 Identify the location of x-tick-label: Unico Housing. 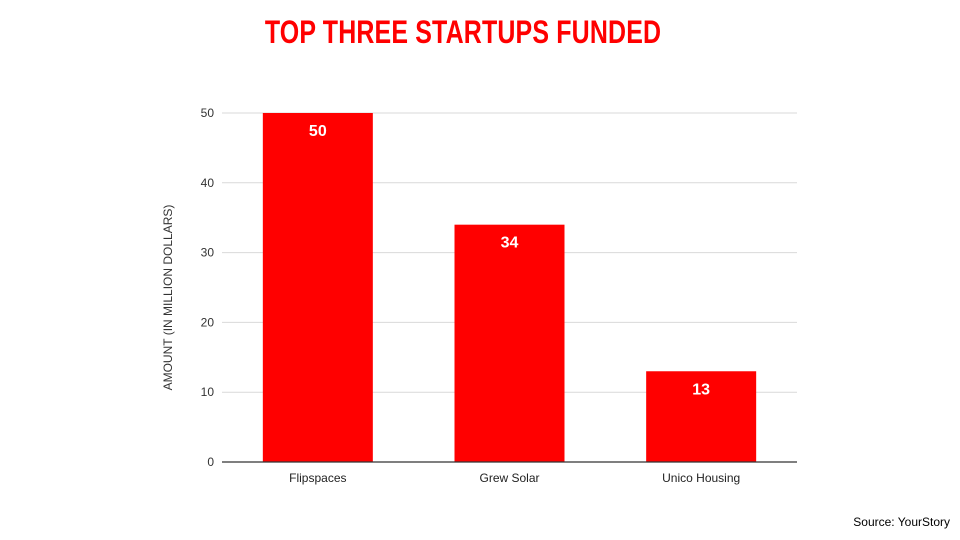
(701, 478).